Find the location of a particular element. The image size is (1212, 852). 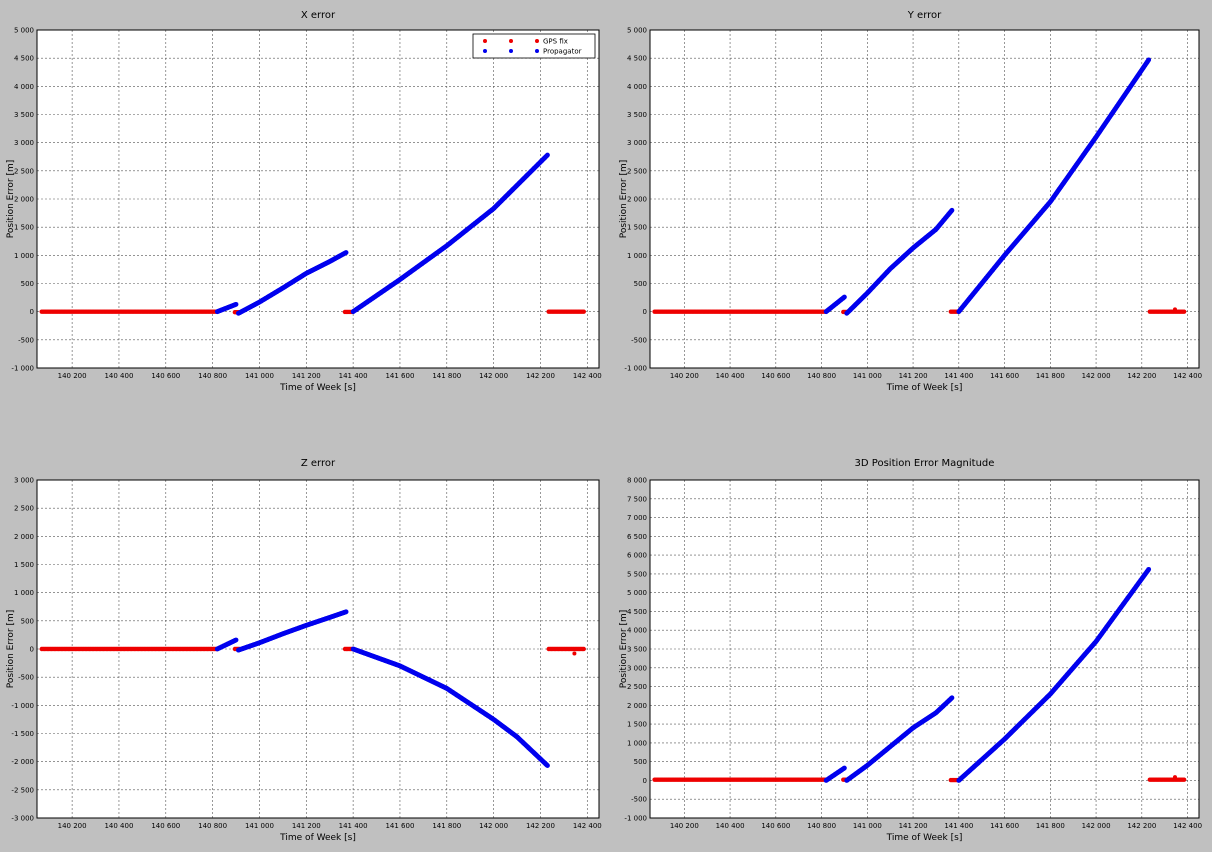

y-tick-label: 6 000 is located at coordinates (637, 556).